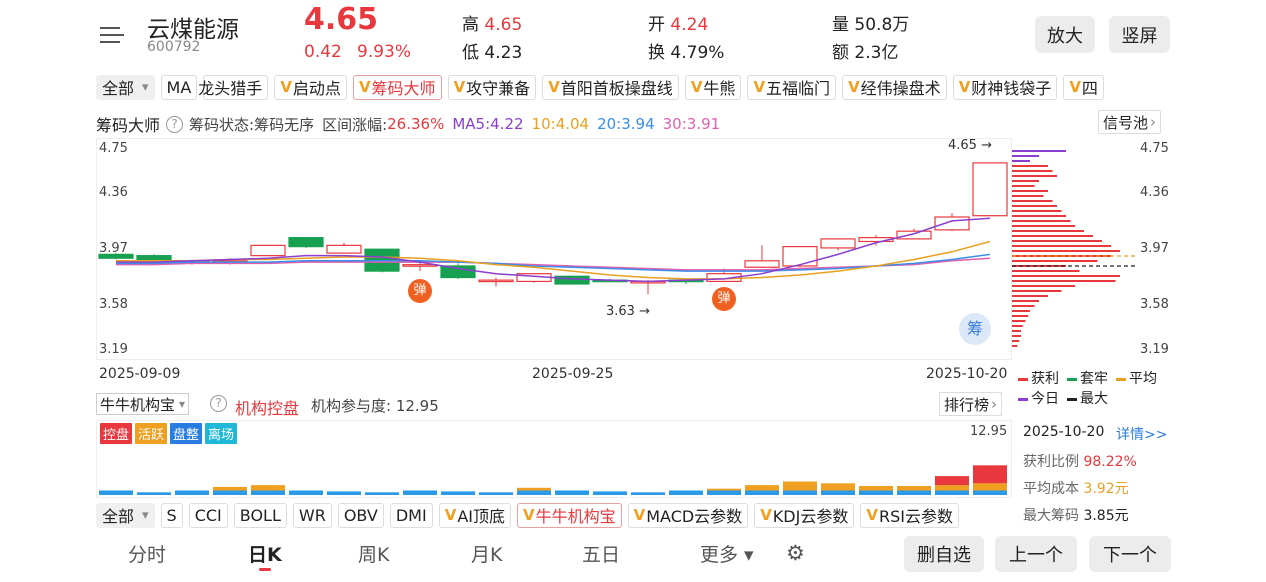 This screenshot has height=582, width=1266. Describe the element at coordinates (952, 488) in the screenshot. I see `institution-bar-orange` at that location.